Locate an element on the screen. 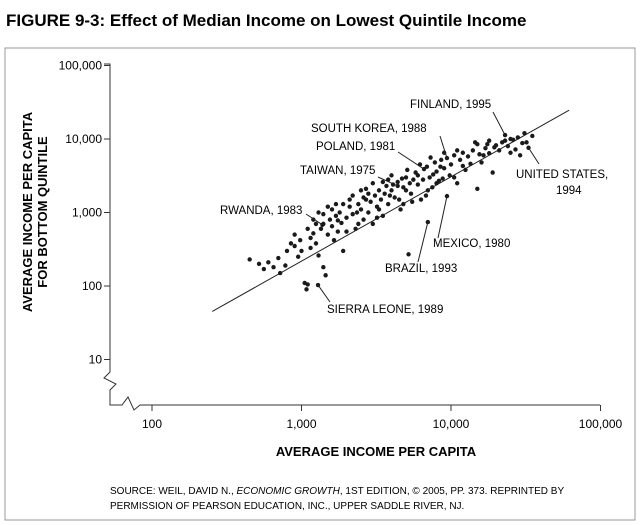 This screenshot has height=525, width=640. x-tick-label: 100,000 is located at coordinates (601, 424).